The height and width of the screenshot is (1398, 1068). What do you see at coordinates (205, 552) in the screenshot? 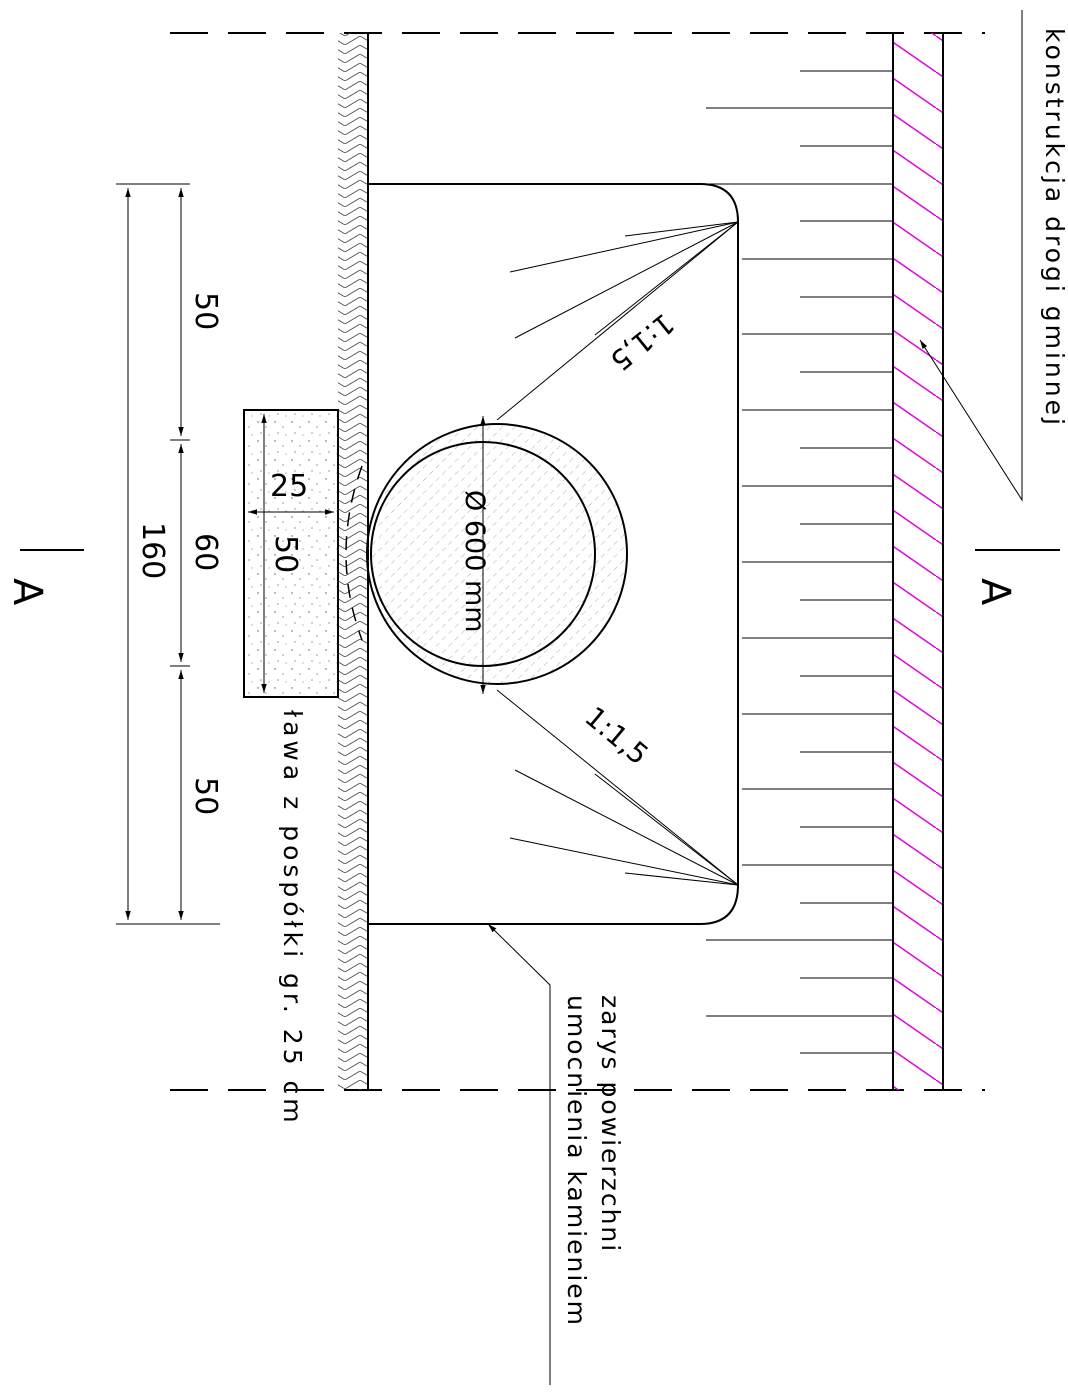
I see `dim-text-segment-middle: 60` at bounding box center [205, 552].